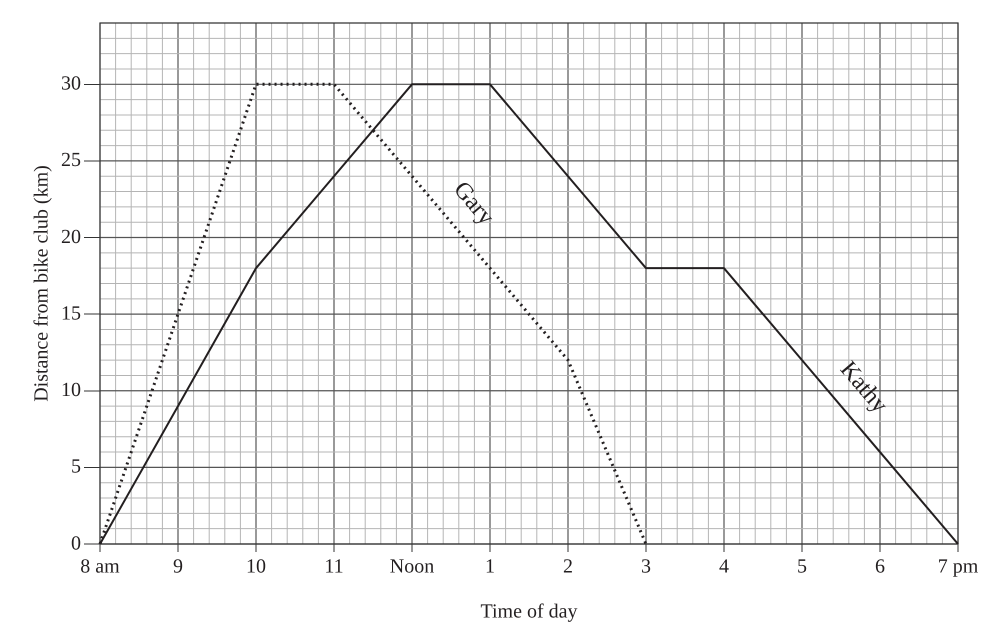  I want to click on x-tick-label: Noon, so click(412, 566).